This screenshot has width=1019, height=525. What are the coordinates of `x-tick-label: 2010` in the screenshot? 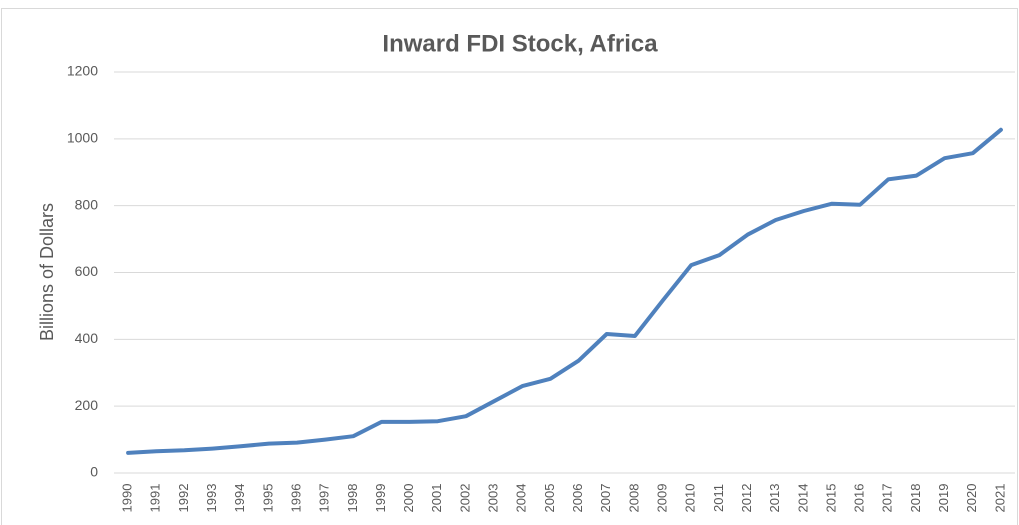 It's located at (690, 498).